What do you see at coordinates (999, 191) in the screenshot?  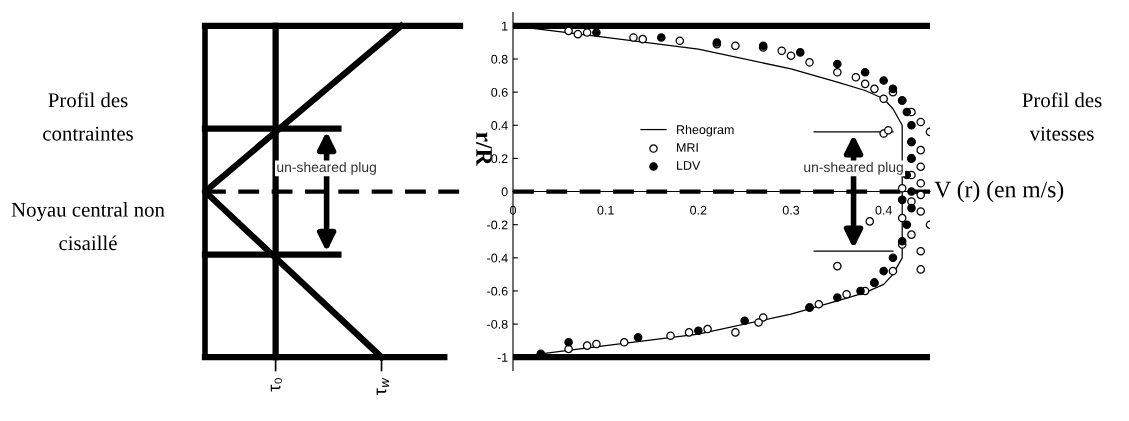 I see `x-axis-title: V (r) (en m/s)` at bounding box center [999, 191].